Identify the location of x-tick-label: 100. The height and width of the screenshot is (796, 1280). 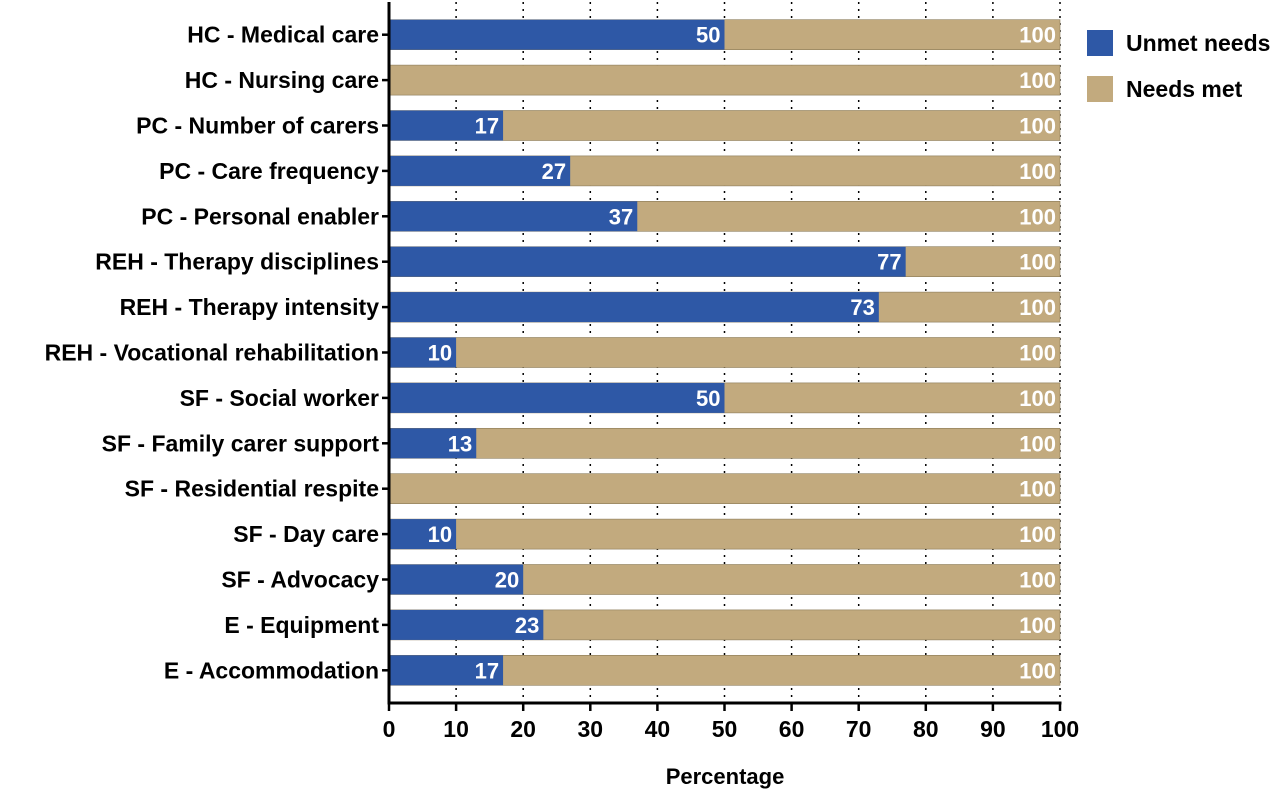
(1060, 729).